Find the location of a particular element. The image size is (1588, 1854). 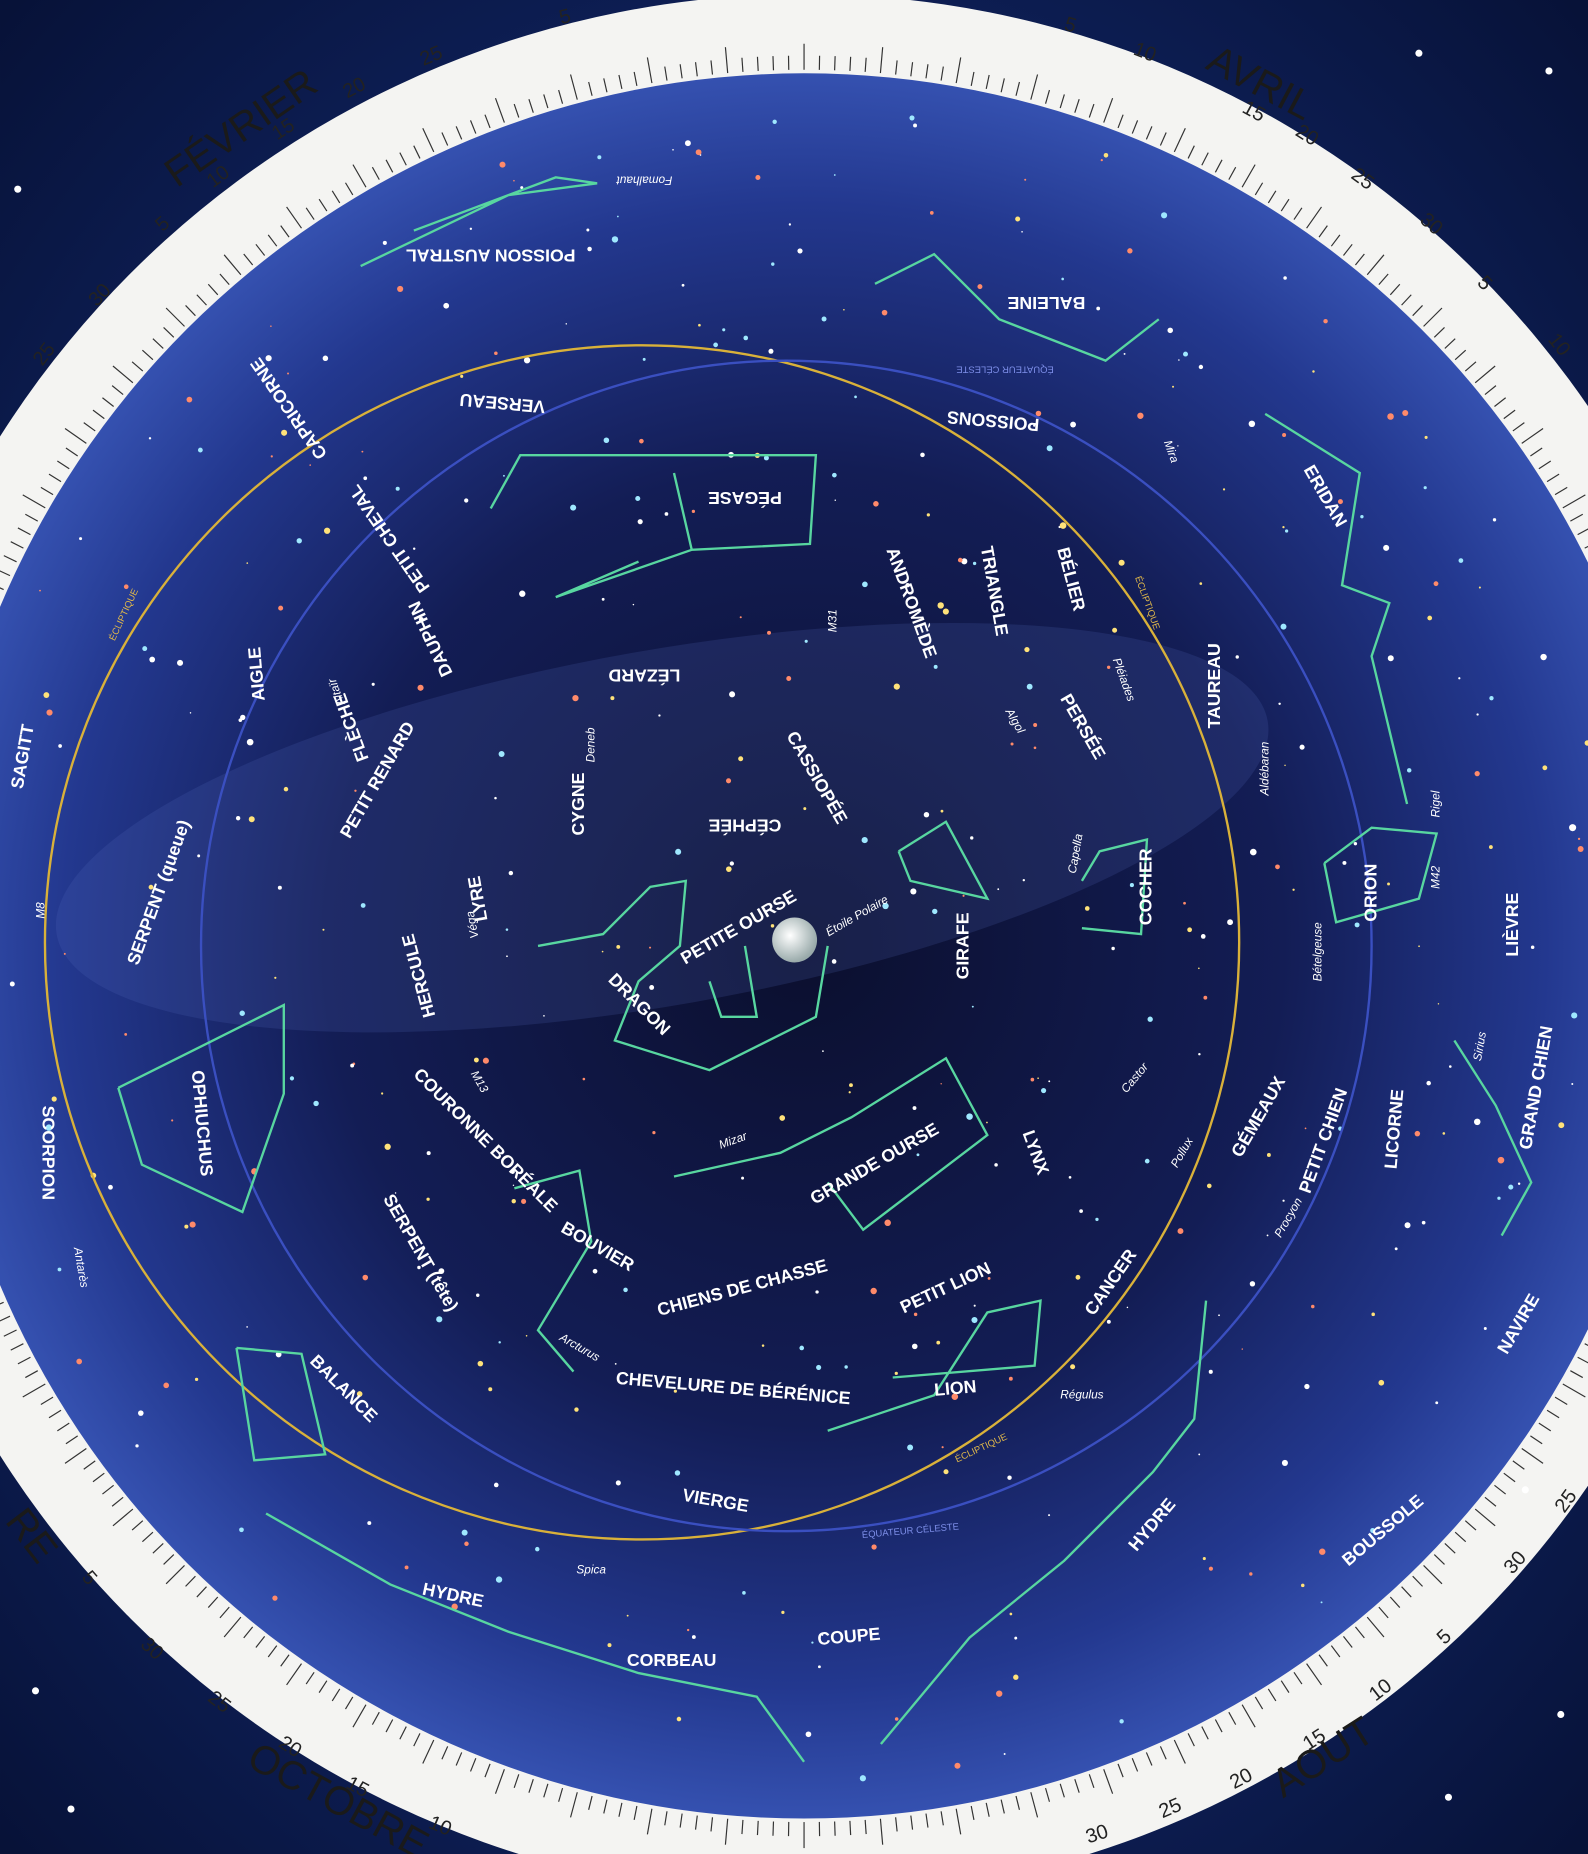

constellation-label: CYGNE is located at coordinates (578, 803).